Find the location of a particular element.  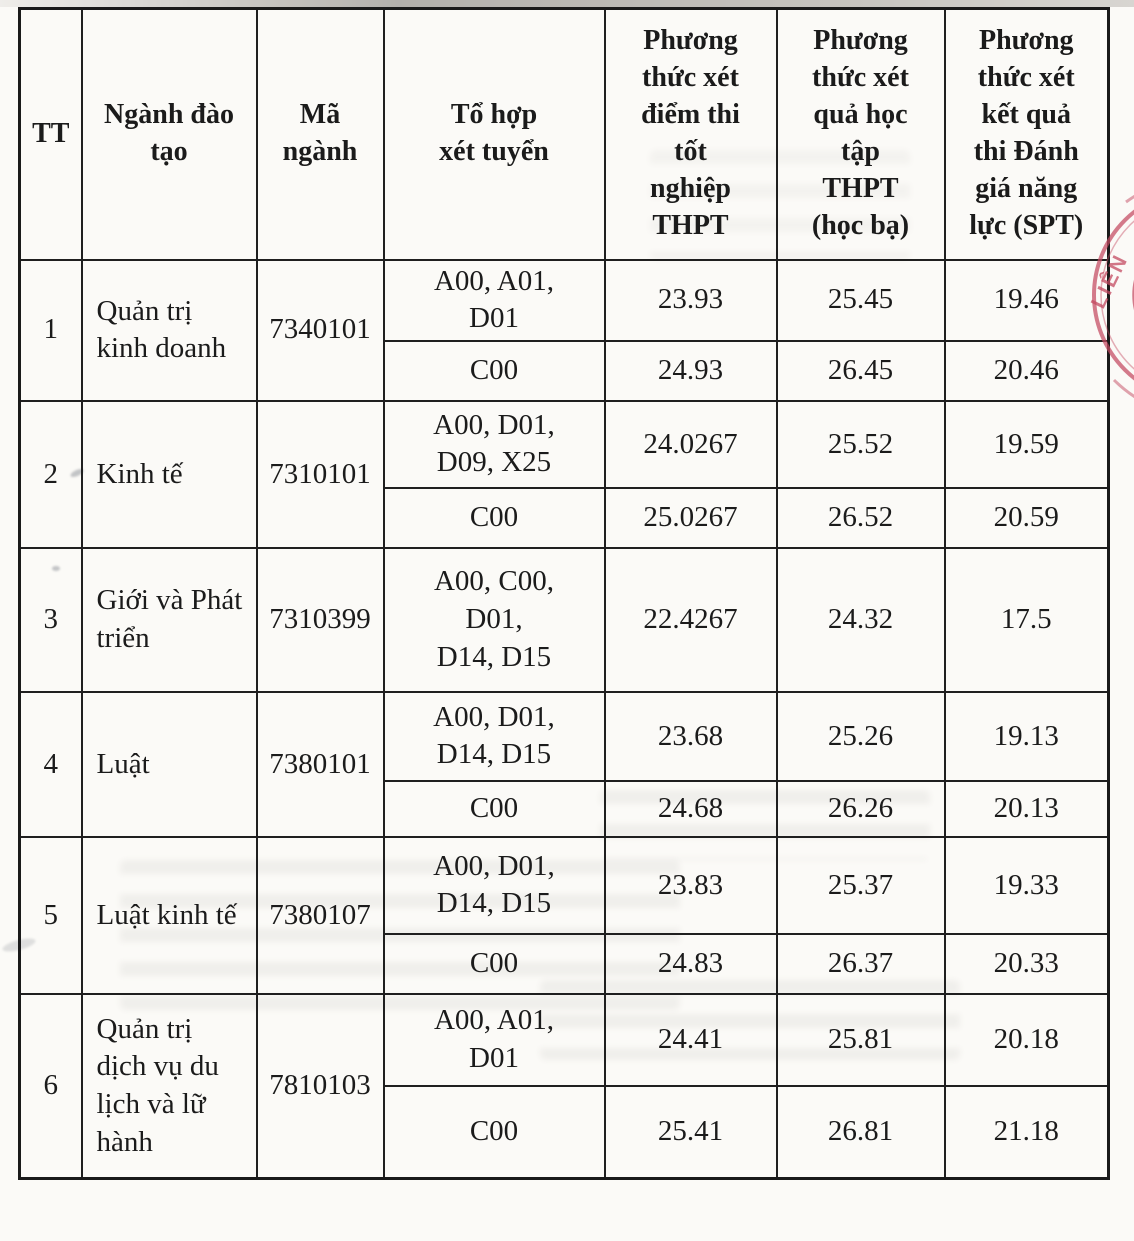

score-exam: 22.4267 is located at coordinates (690, 619).